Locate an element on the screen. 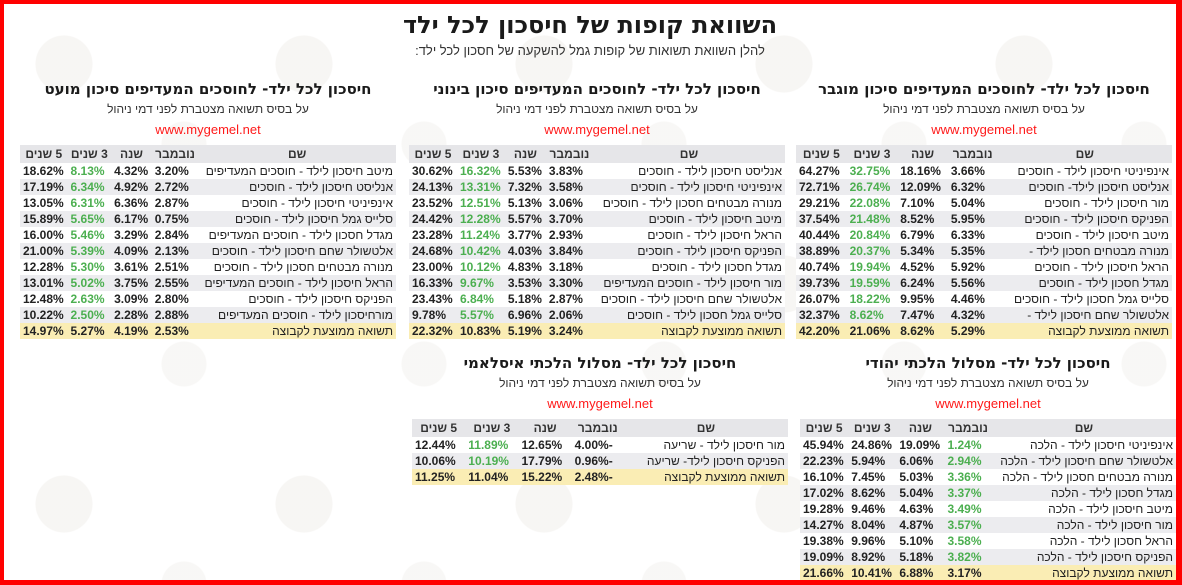 The image size is (1182, 585). return-value: 32.75% is located at coordinates (872, 171).